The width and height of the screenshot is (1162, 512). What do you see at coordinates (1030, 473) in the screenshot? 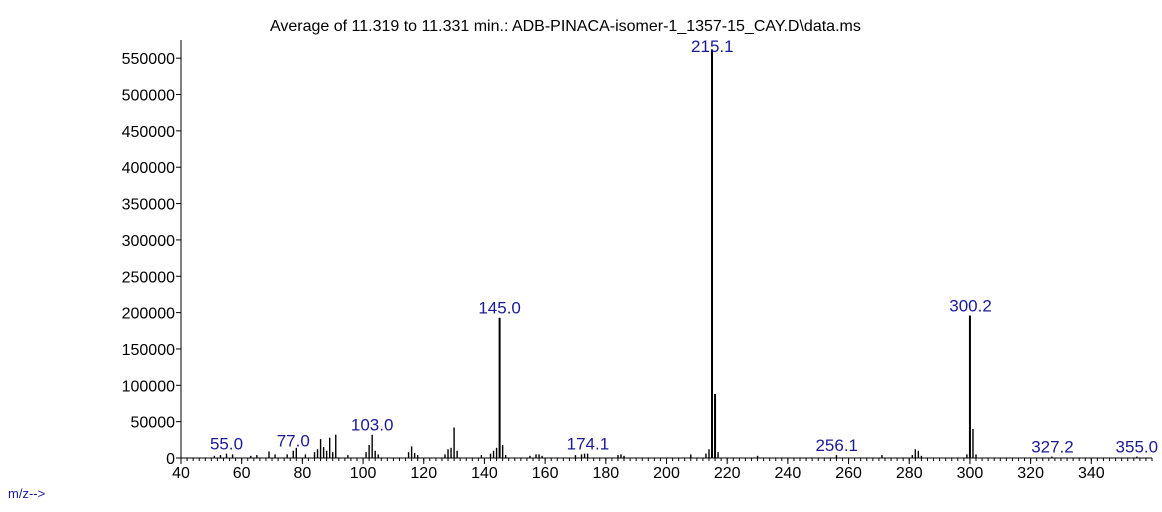
I see `x-tick-label: 320` at bounding box center [1030, 473].